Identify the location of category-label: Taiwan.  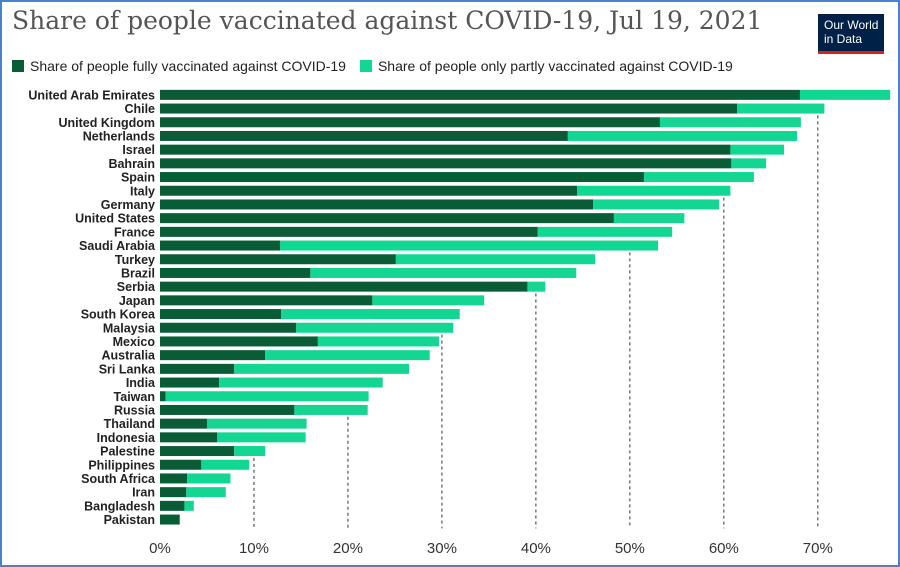
(134, 397).